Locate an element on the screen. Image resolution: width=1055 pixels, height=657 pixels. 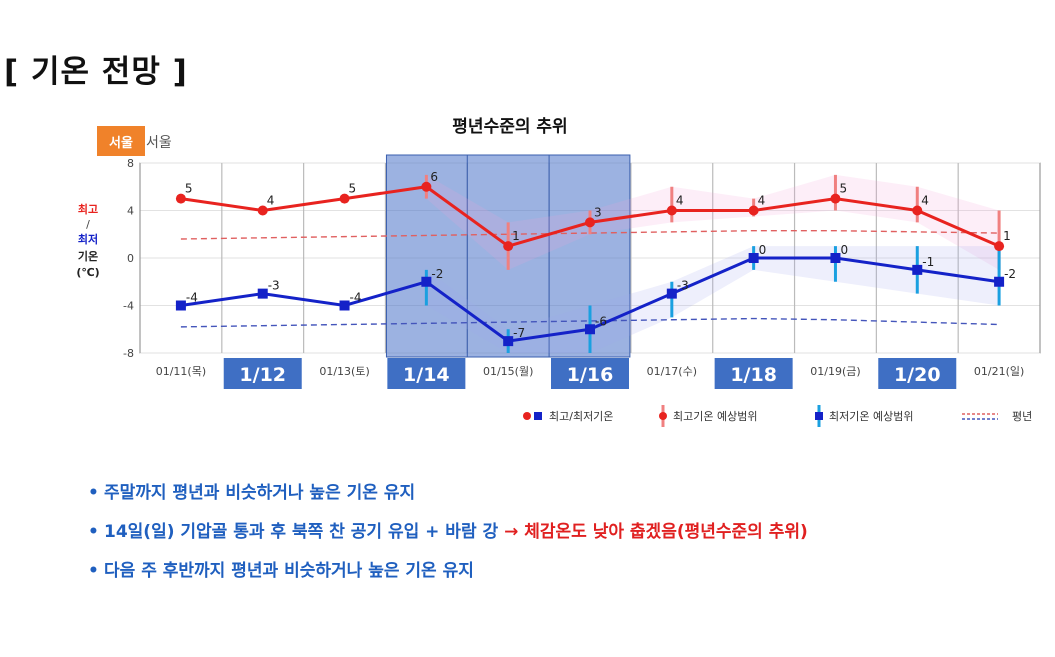
legend-max-range-marker is located at coordinates (663, 416).